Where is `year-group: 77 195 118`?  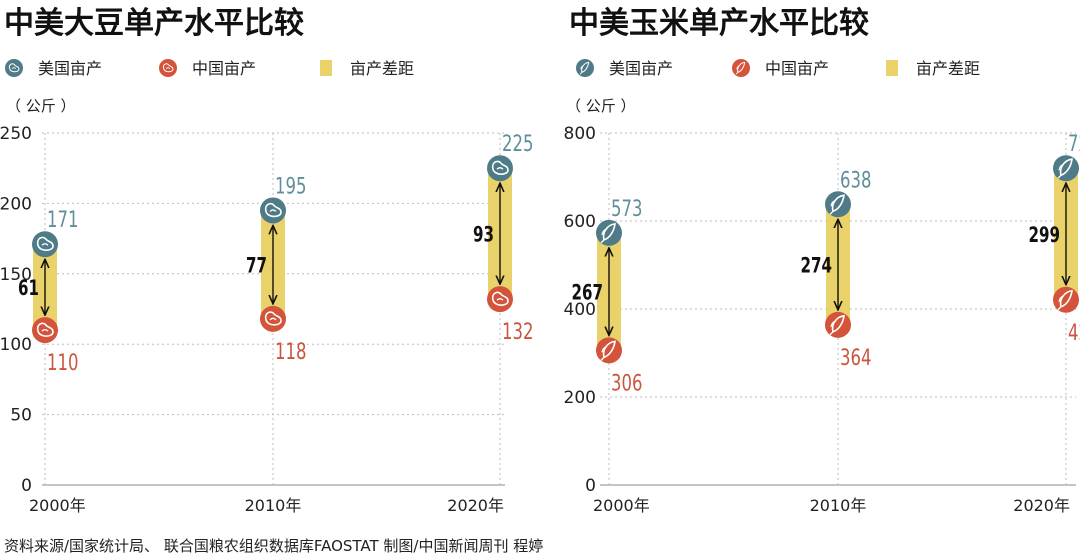
year-group: 77 195 118 is located at coordinates (276, 269).